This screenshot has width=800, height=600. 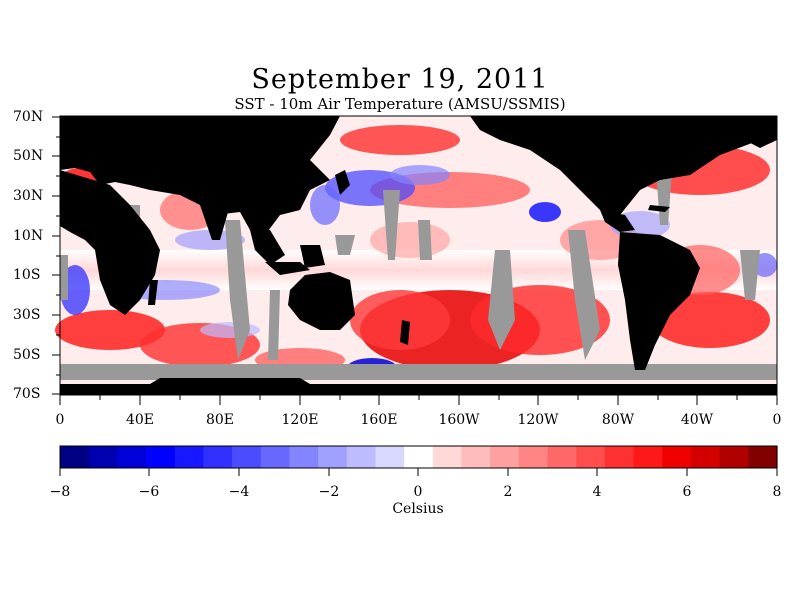 I want to click on lat-label-50n: 50N, so click(x=28, y=156).